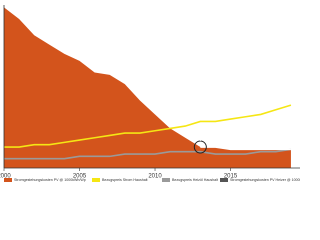 The image size is (320, 240). I want to click on x-tick-label: 2000, so click(5, 177).